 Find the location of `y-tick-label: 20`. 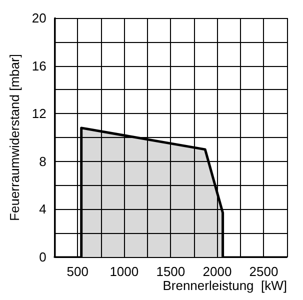

y-tick-label: 20 is located at coordinates (39, 18).